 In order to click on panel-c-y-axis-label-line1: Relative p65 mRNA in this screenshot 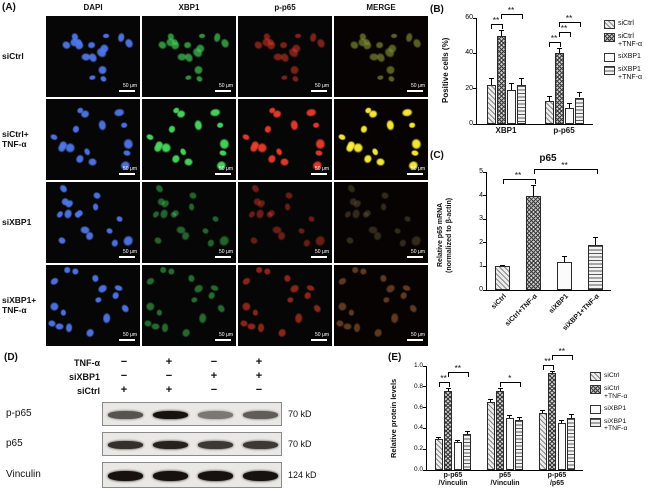, I will do `click(440, 235)`.